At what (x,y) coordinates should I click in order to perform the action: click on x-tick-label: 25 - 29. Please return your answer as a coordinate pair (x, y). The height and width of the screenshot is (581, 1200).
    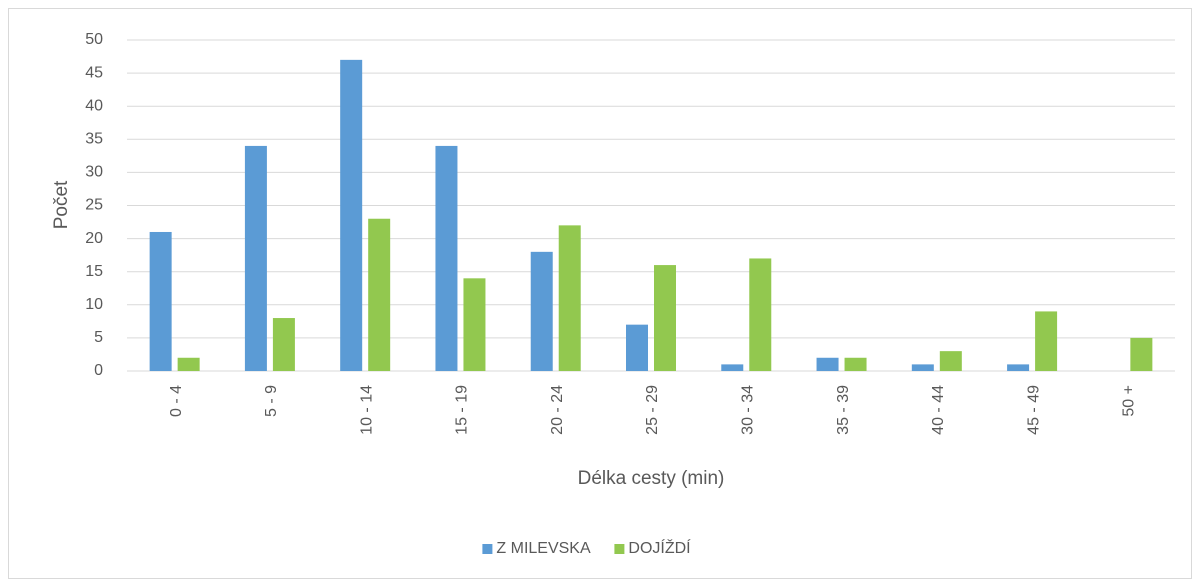
    Looking at the image, I should click on (652, 410).